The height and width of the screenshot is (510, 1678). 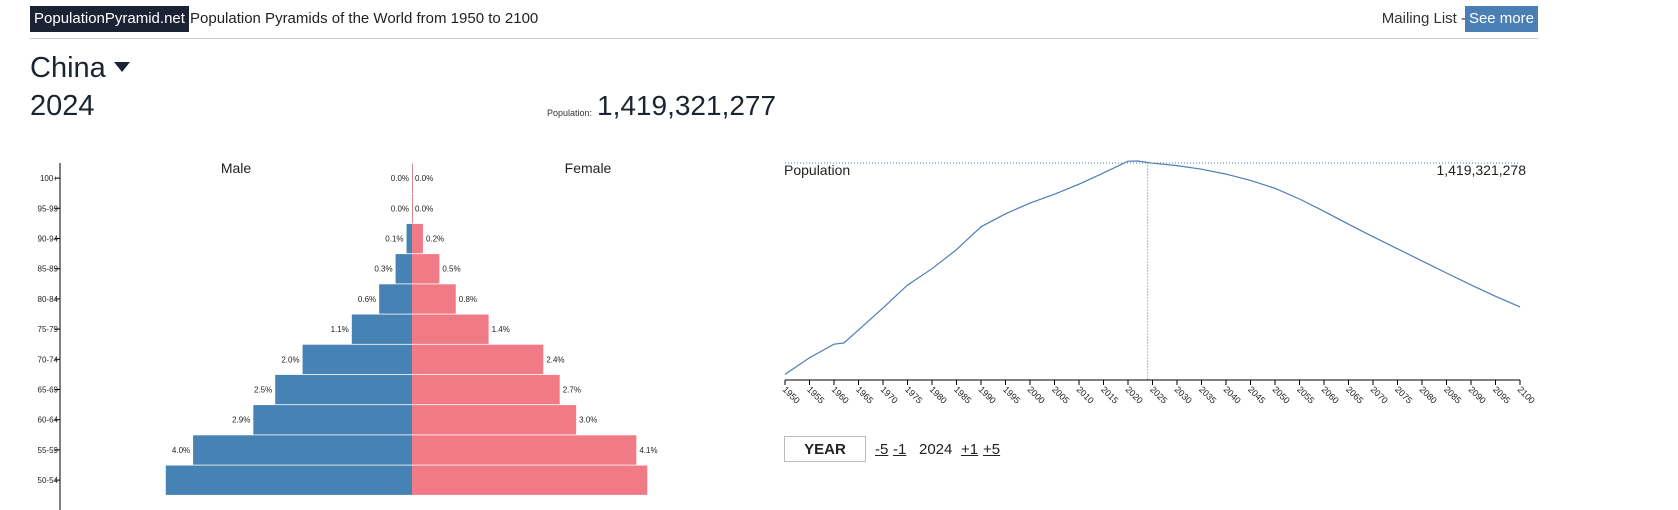 What do you see at coordinates (1085, 394) in the screenshot?
I see `trend-year-label: 2010` at bounding box center [1085, 394].